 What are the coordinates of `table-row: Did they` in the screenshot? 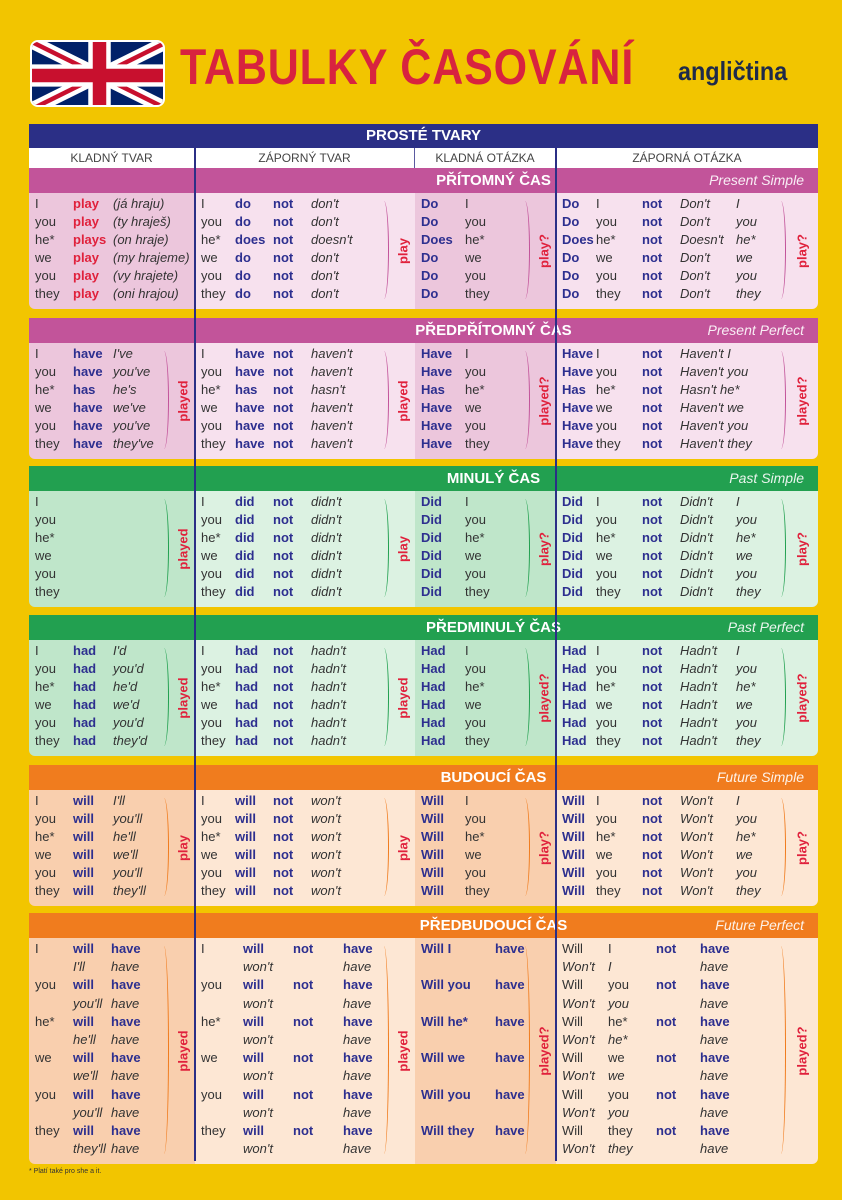 It's located at (488, 592).